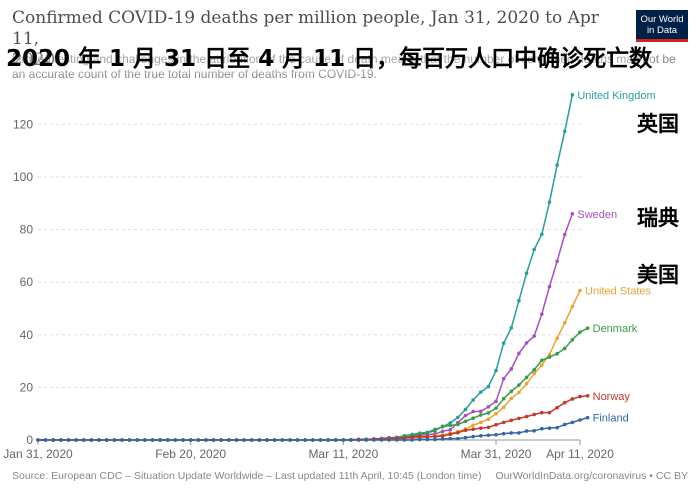 The image size is (700, 494). What do you see at coordinates (658, 218) in the screenshot?
I see `chinese-label-sweden: 瑞典` at bounding box center [658, 218].